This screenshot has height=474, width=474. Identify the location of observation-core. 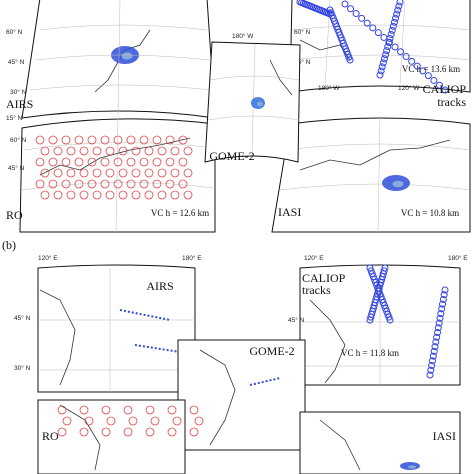
(260, 104).